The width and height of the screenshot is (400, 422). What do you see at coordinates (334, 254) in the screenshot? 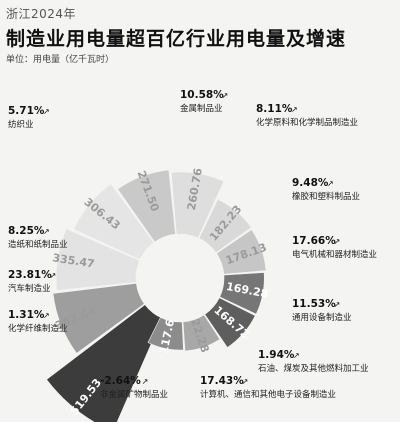
I see `category-label: 电气机械和器材制造业` at bounding box center [334, 254].